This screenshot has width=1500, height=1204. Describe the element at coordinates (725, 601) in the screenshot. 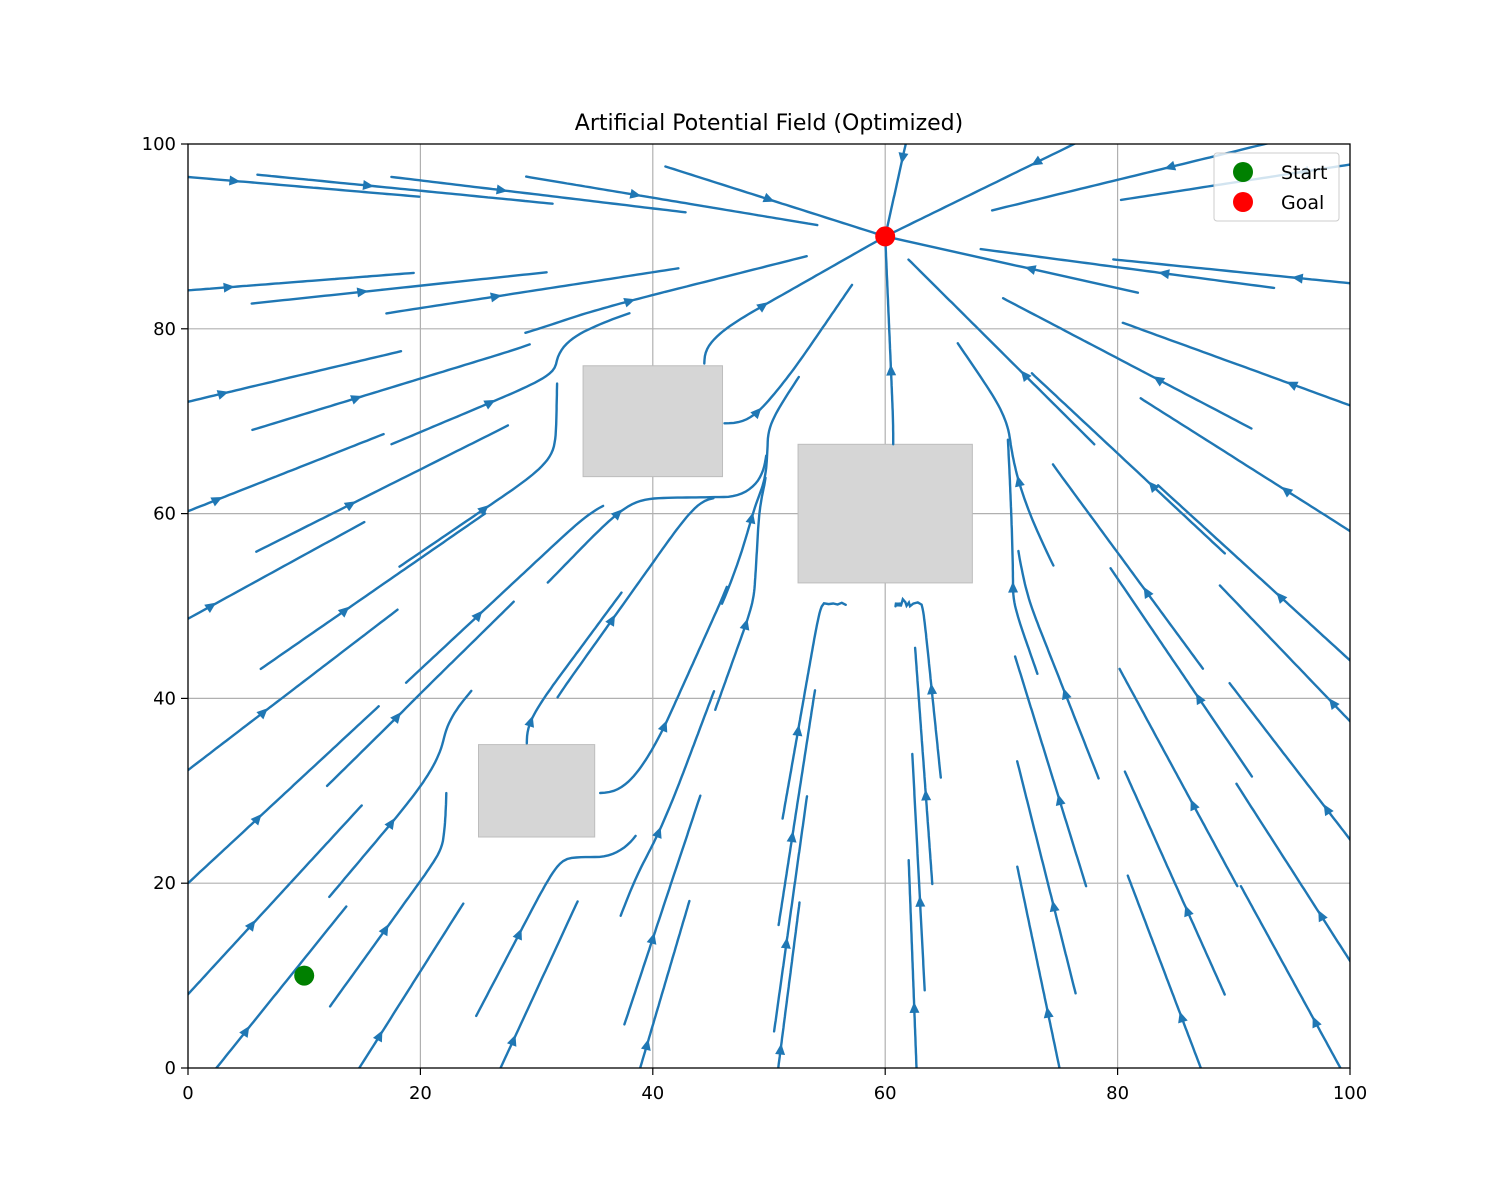

I see `obstacles` at that location.